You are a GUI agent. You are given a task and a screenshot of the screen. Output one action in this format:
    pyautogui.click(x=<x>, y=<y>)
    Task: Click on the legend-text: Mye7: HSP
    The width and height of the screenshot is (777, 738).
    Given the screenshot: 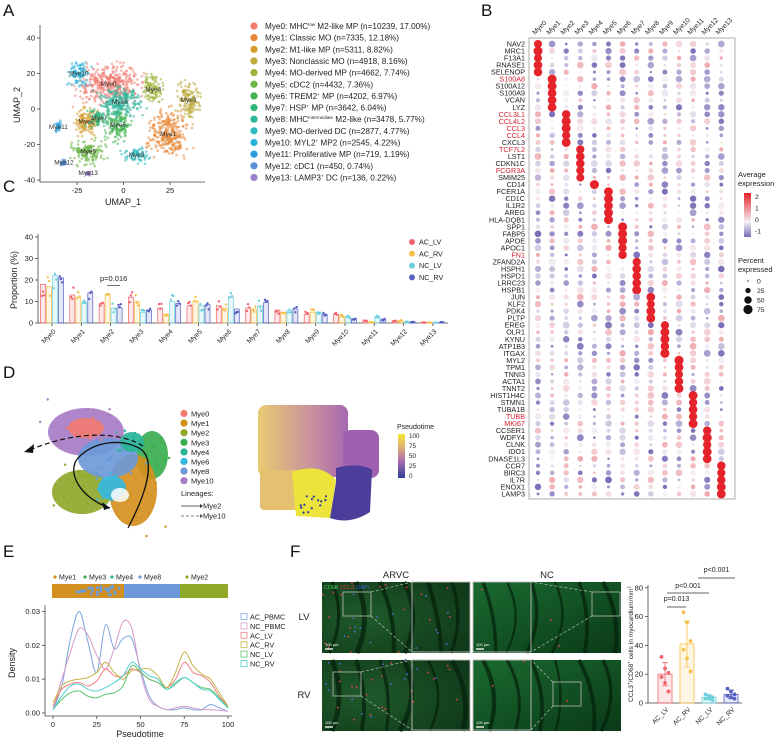 What is the action you would take?
    pyautogui.click(x=286, y=108)
    